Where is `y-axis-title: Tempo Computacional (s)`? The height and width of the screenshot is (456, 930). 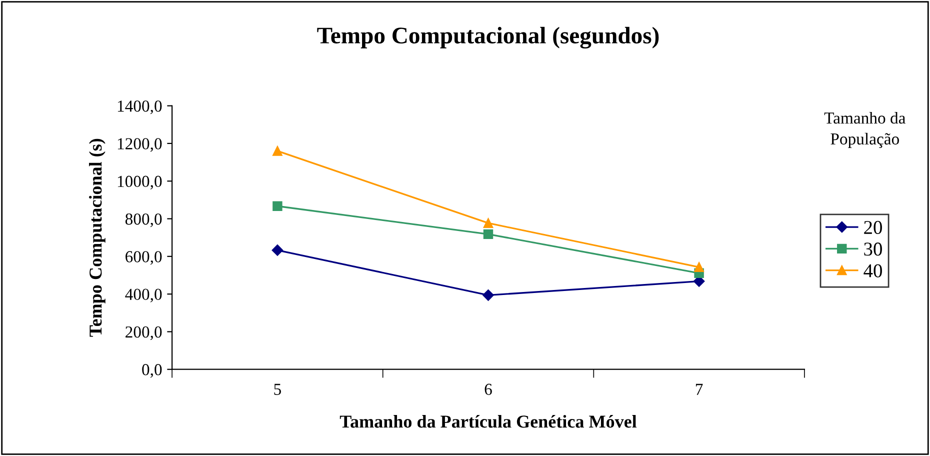 y-axis-title: Tempo Computacional (s) is located at coordinates (97, 237).